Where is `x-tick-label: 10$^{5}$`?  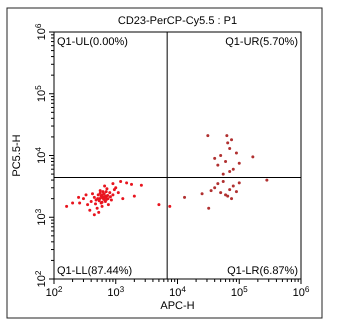
x-tick-label: 10$^{5}$ is located at coordinates (239, 291).